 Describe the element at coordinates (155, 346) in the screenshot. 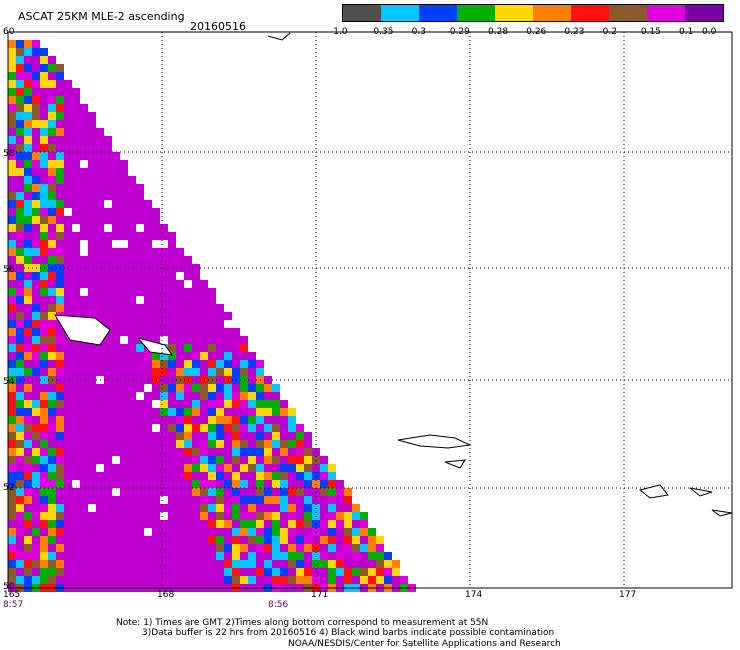

I see `island-shape` at that location.